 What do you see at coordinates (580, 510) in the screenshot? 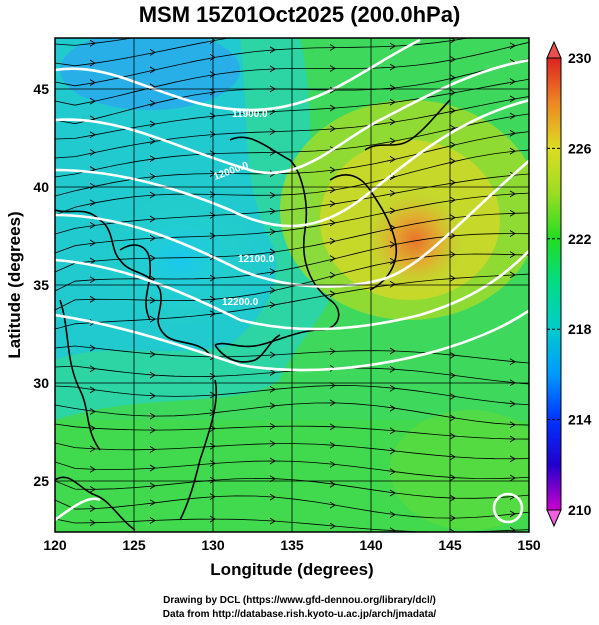
I see `colorbar-tick-210: 210` at bounding box center [580, 510].